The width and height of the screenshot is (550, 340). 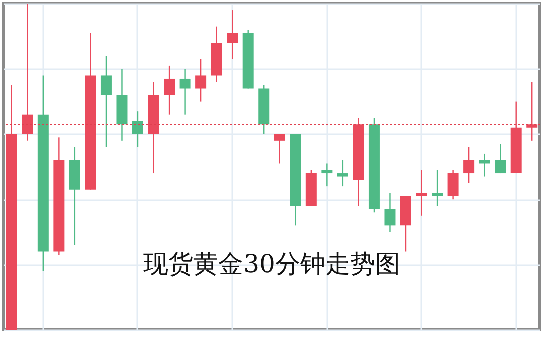 I want to click on text: 现货黄金30分钟走势图, so click(x=272, y=264).